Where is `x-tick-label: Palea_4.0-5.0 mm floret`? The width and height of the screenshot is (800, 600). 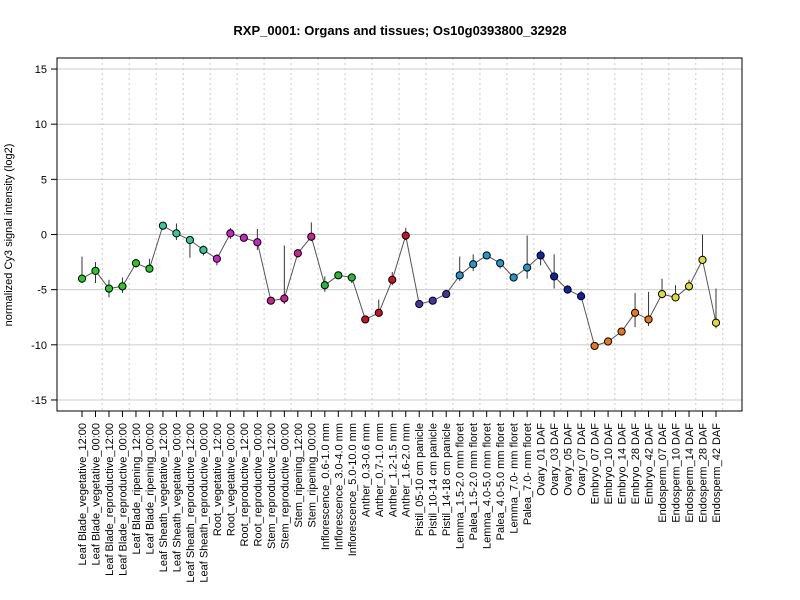 x-tick-label: Palea_4.0-5.0 mm floret is located at coordinates (501, 481).